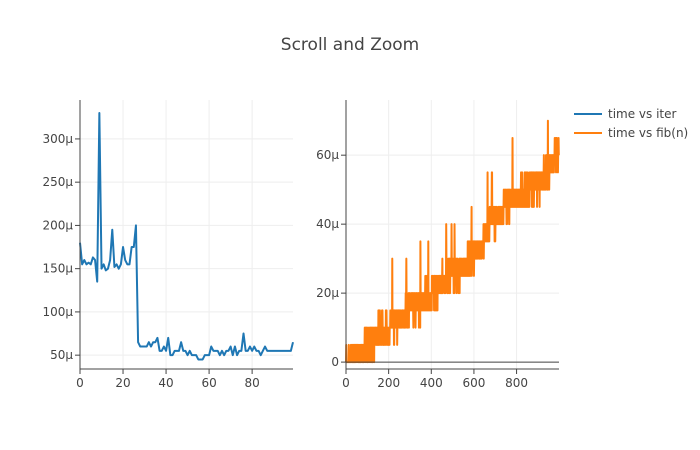 The height and width of the screenshot is (450, 700). What do you see at coordinates (208, 383) in the screenshot?
I see `x-tick-label: 60` at bounding box center [208, 383].